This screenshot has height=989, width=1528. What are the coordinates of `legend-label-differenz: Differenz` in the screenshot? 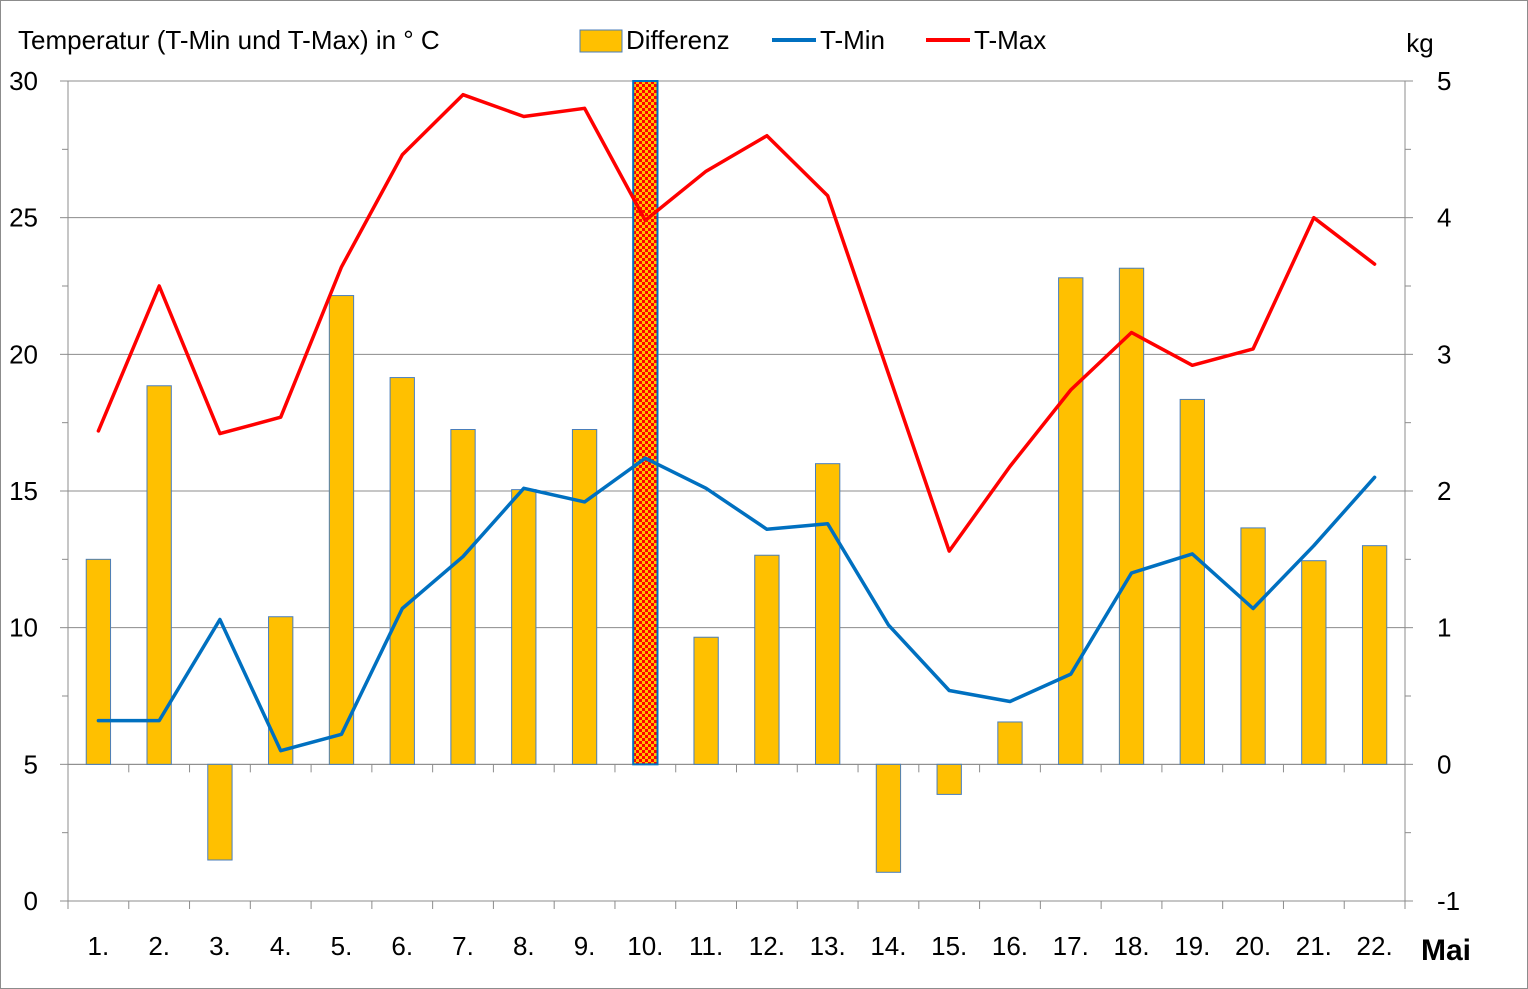 It's located at (678, 40).